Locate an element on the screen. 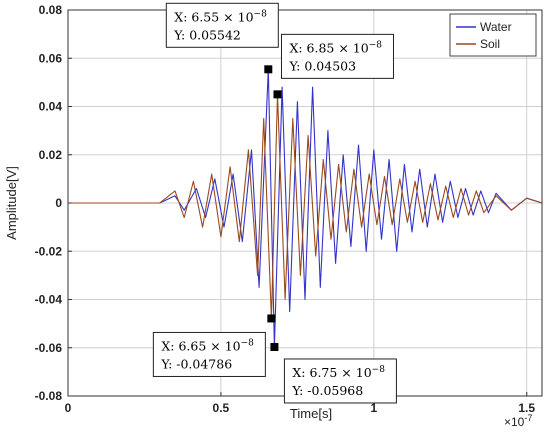 This screenshot has width=550, height=434. y-tick-label: -0.02 is located at coordinates (49, 251).